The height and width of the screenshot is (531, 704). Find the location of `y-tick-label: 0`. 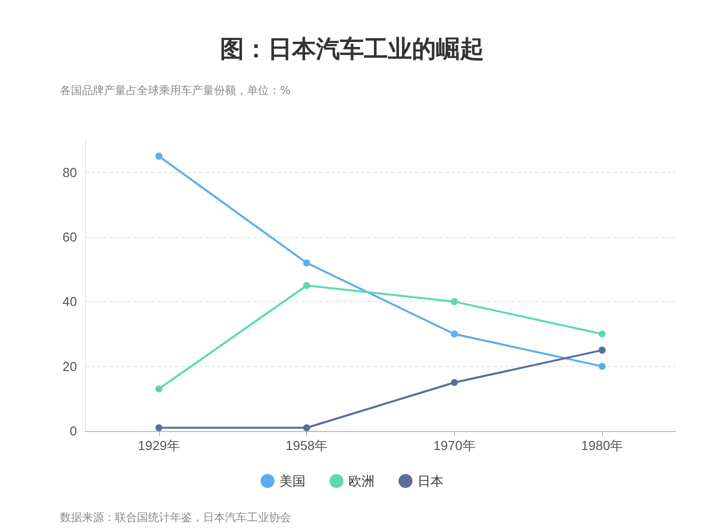

y-tick-label: 0 is located at coordinates (73, 431).